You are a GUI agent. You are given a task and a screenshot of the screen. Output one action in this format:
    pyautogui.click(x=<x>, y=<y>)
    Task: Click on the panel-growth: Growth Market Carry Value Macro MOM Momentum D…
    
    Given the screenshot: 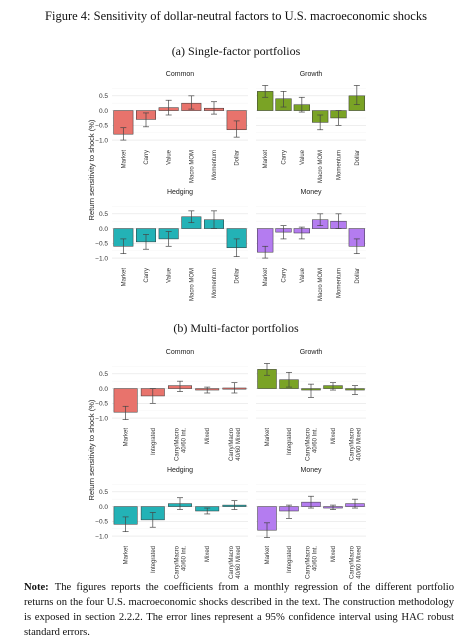 What is the action you would take?
    pyautogui.click(x=311, y=127)
    